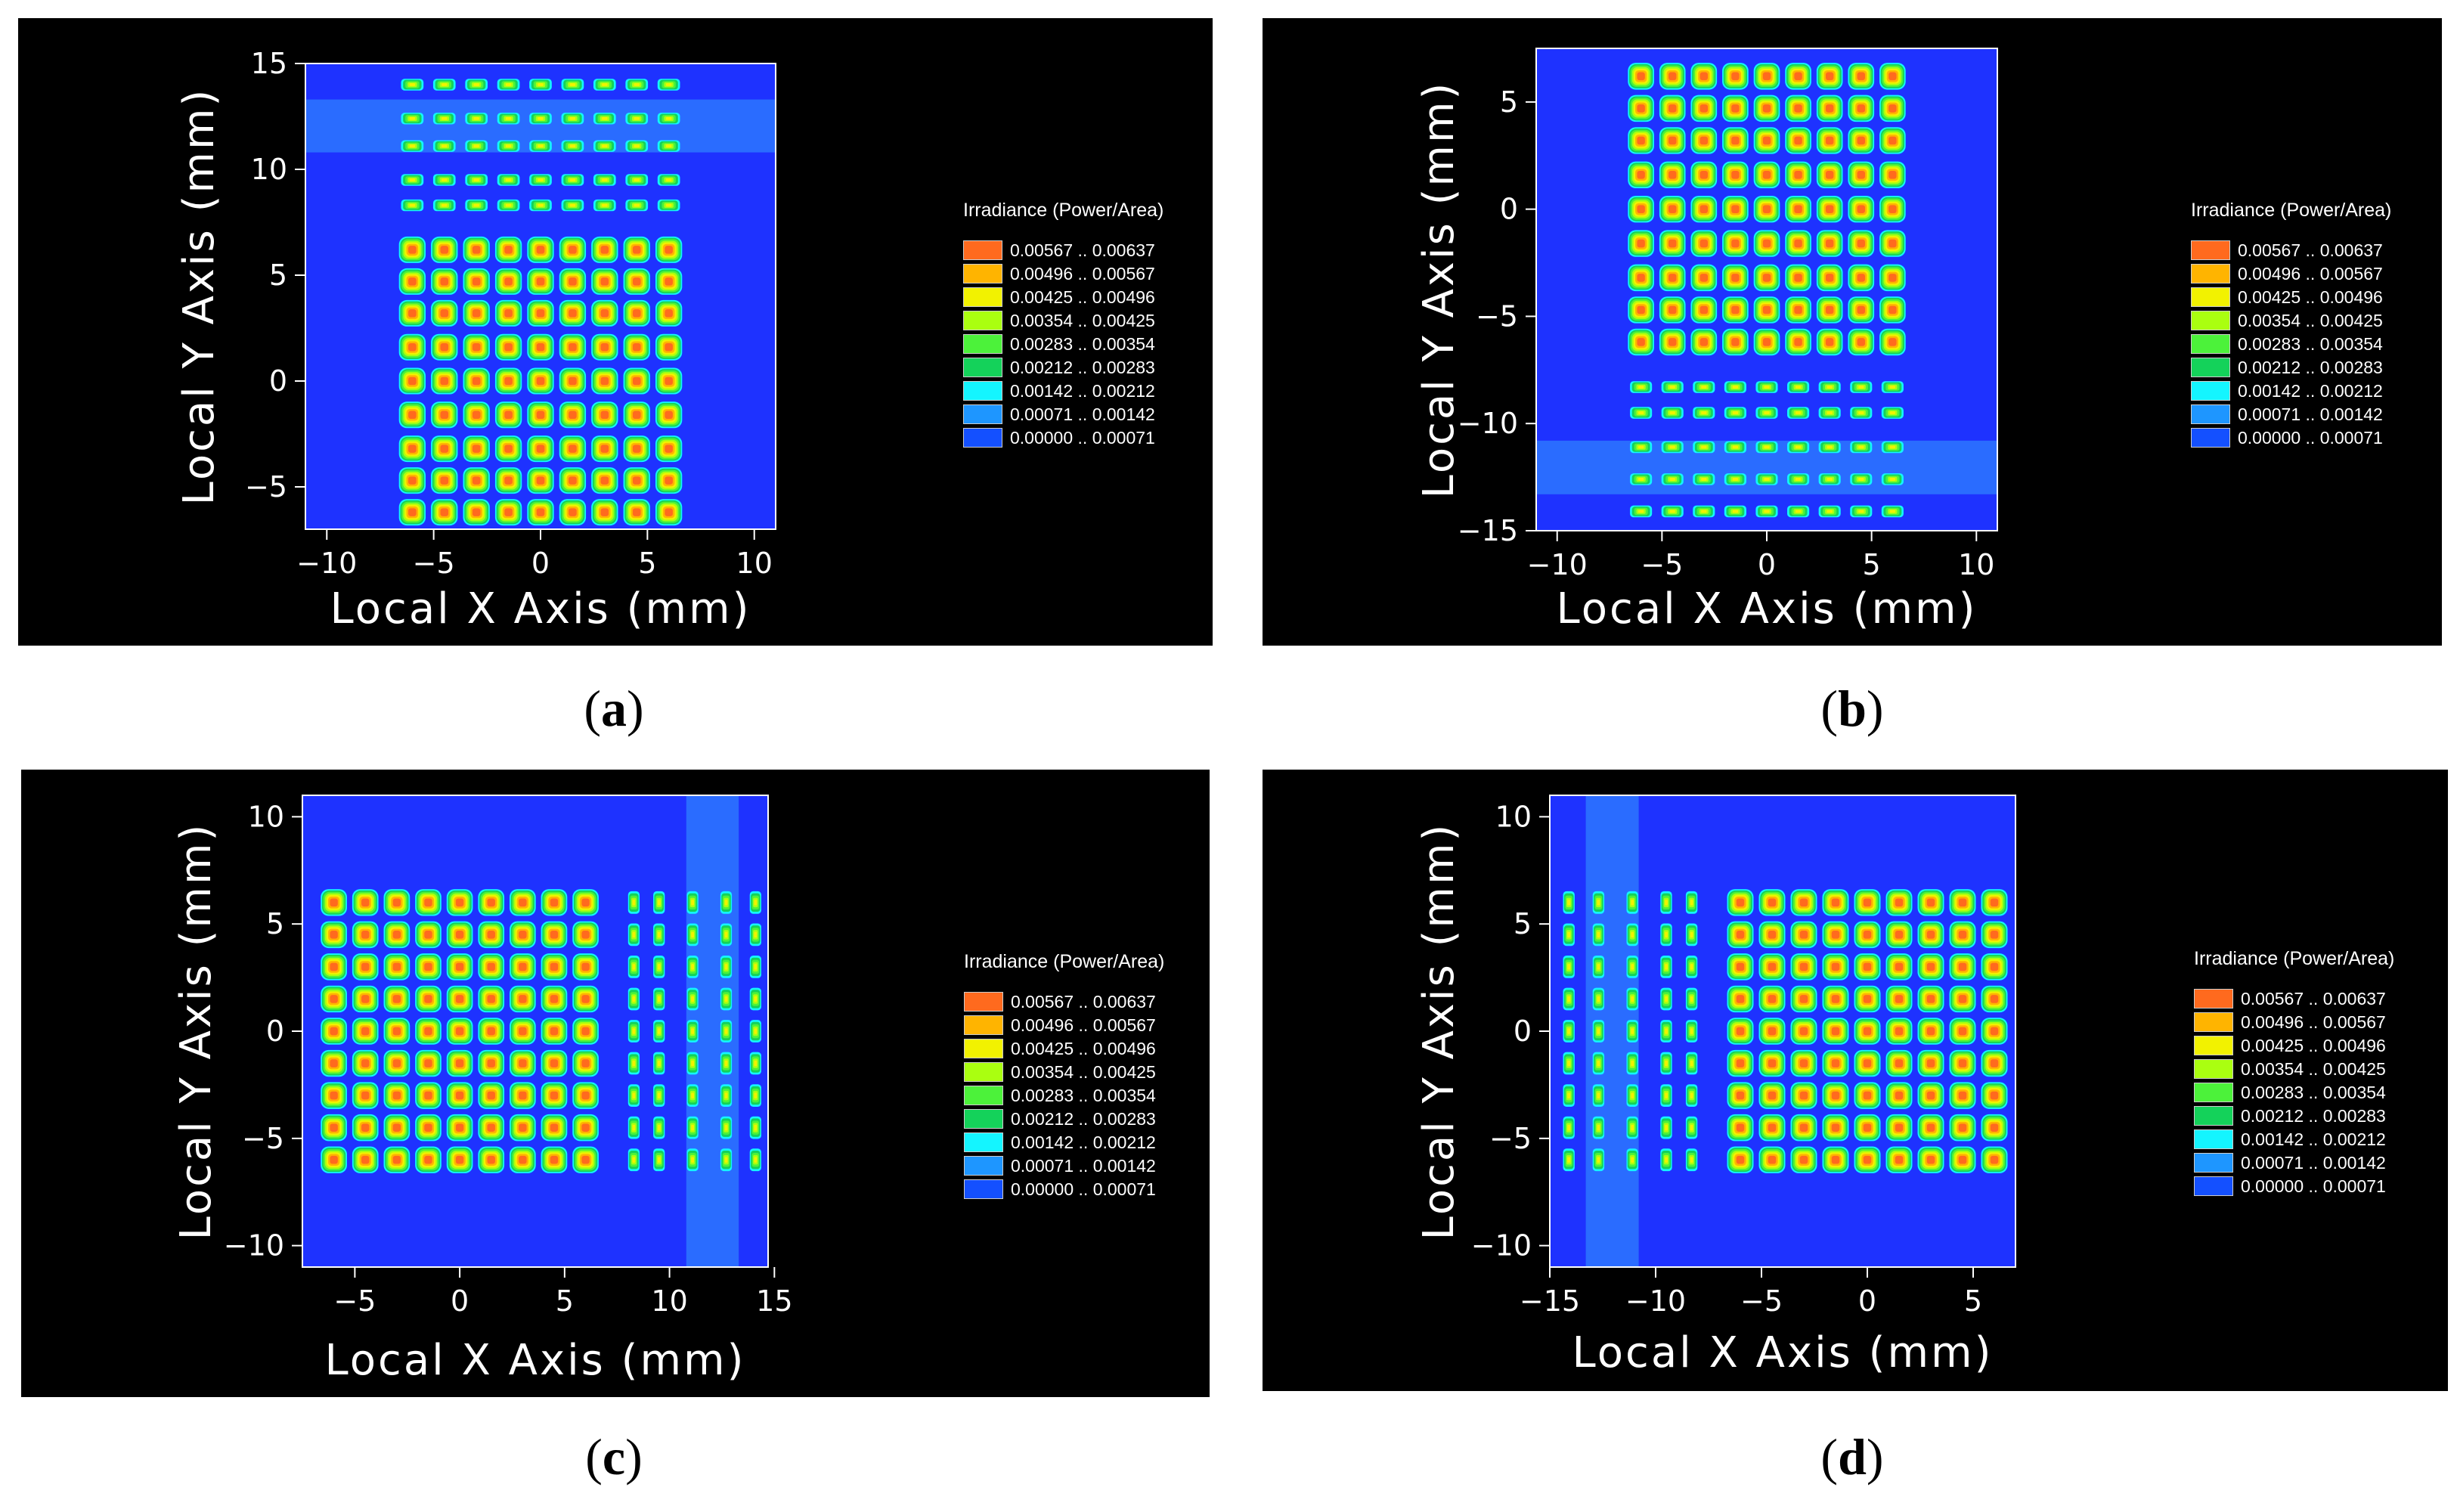 This screenshot has height=1512, width=2457. I want to click on y-tick-label: 5, so click(275, 923).